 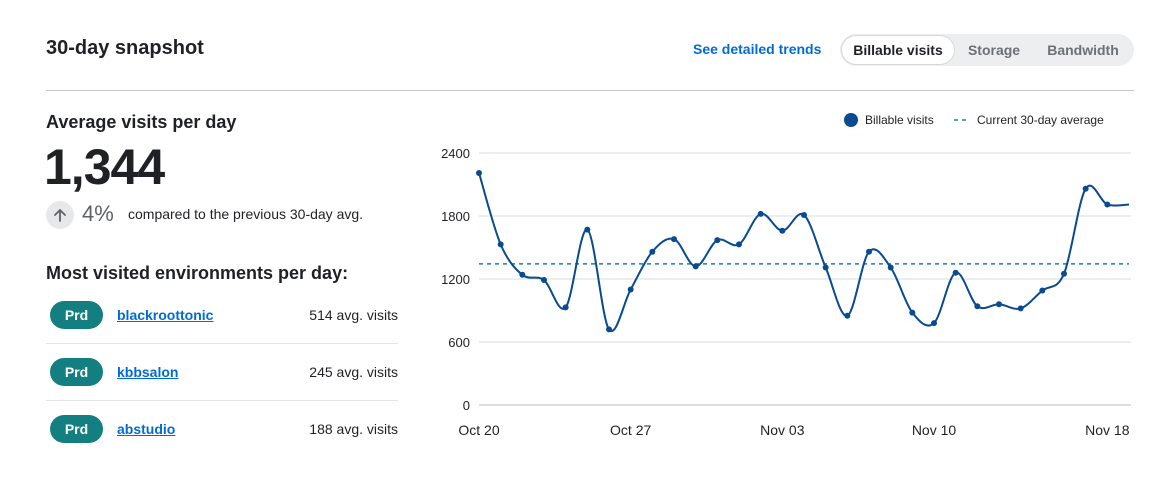 What do you see at coordinates (455, 279) in the screenshot?
I see `y-tick-label: 1200` at bounding box center [455, 279].